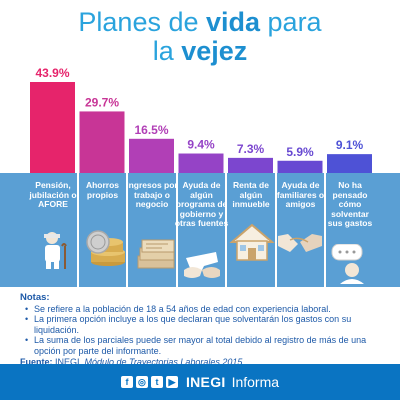 Image resolution: width=400 pixels, height=400 pixels. What do you see at coordinates (53, 194) in the screenshot?
I see `category-label-1: Pensión, jubilación o AFORE` at bounding box center [53, 194].